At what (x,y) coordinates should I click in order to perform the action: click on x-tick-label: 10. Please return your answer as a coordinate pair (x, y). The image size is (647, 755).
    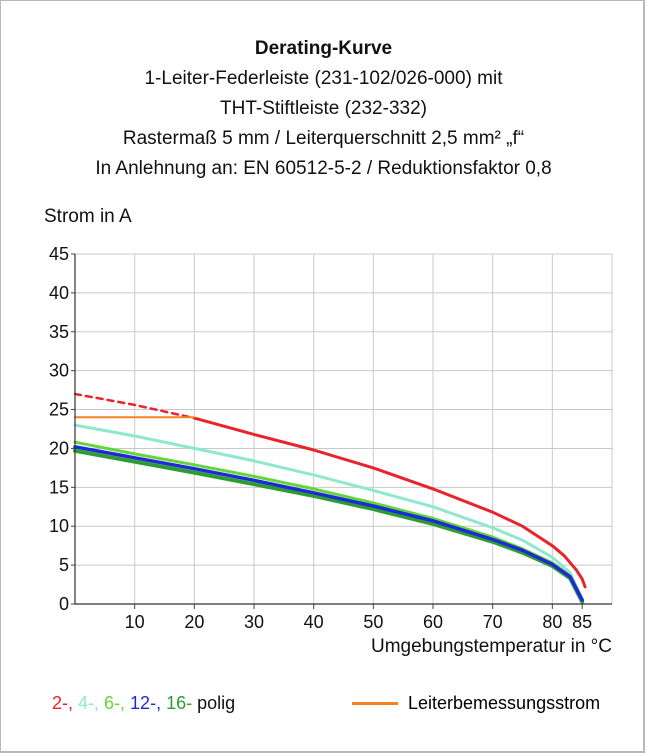
    Looking at the image, I should click on (135, 622).